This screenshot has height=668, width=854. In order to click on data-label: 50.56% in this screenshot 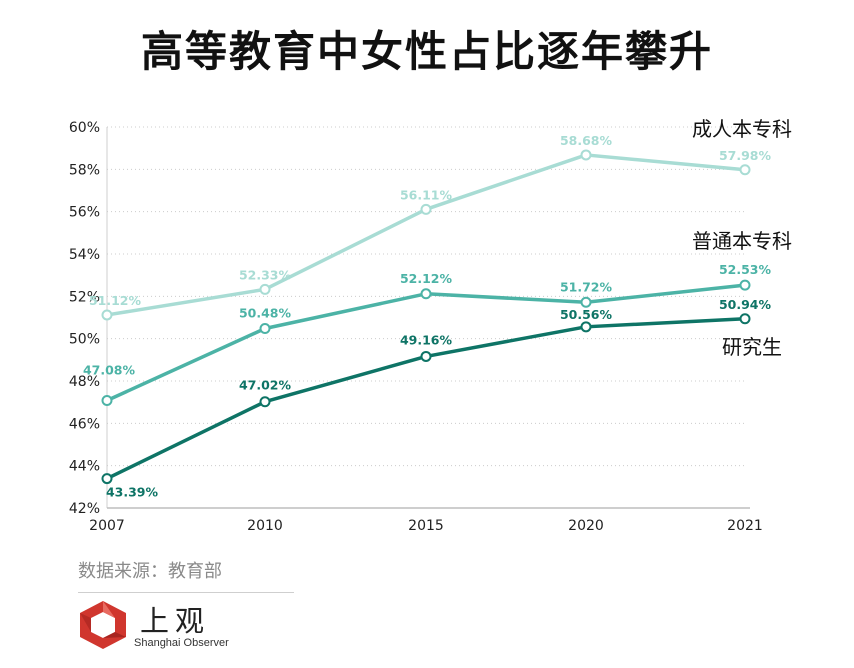, I will do `click(586, 314)`.